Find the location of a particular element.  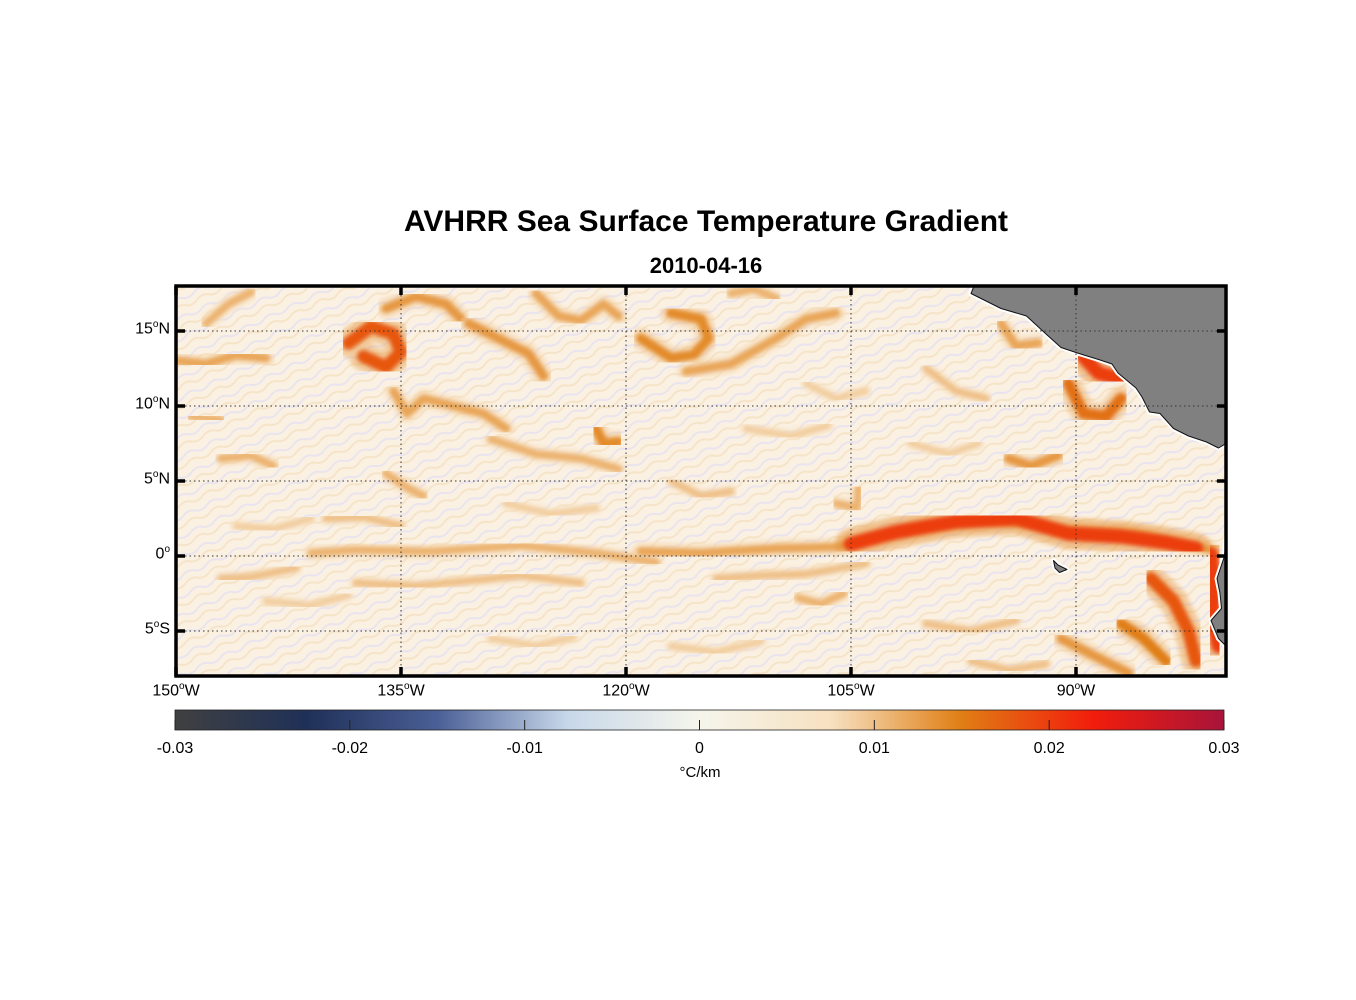

colorbar is located at coordinates (699, 720).